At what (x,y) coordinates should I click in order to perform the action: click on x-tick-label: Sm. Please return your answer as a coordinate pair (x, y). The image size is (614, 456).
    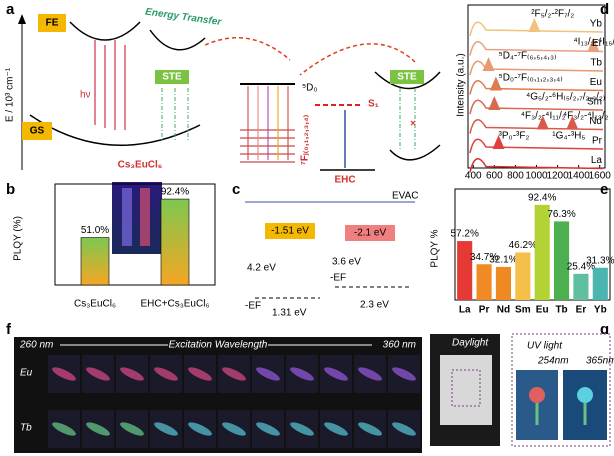
    Looking at the image, I should click on (523, 310).